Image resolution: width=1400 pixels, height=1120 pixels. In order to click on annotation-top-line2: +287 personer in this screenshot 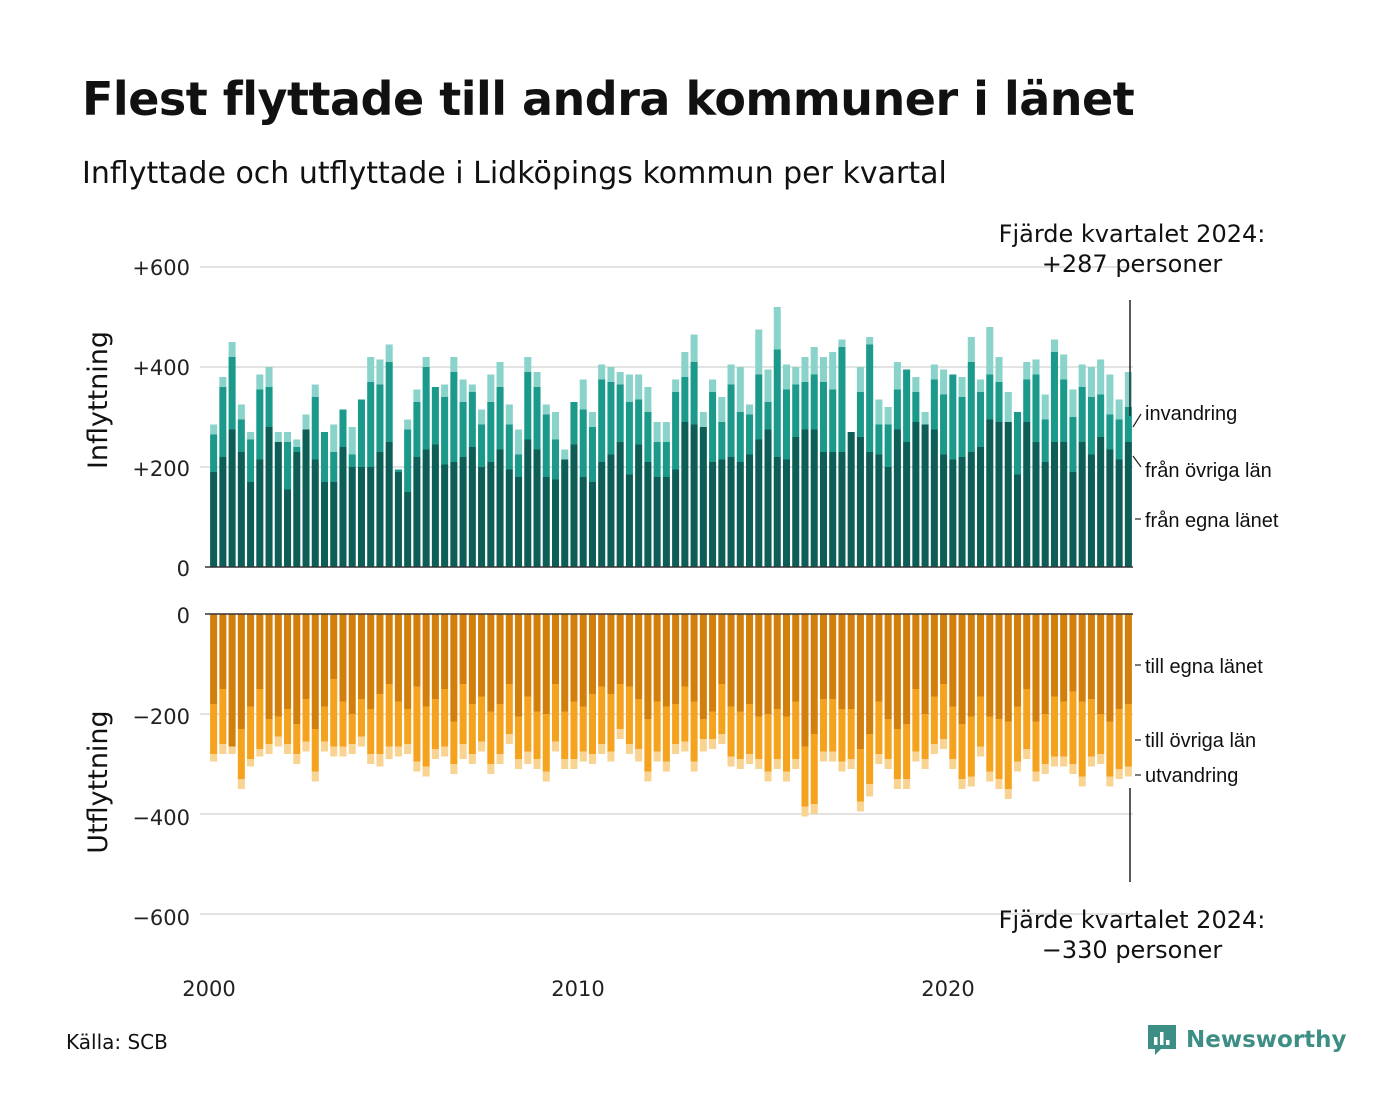, I will do `click(1132, 264)`.